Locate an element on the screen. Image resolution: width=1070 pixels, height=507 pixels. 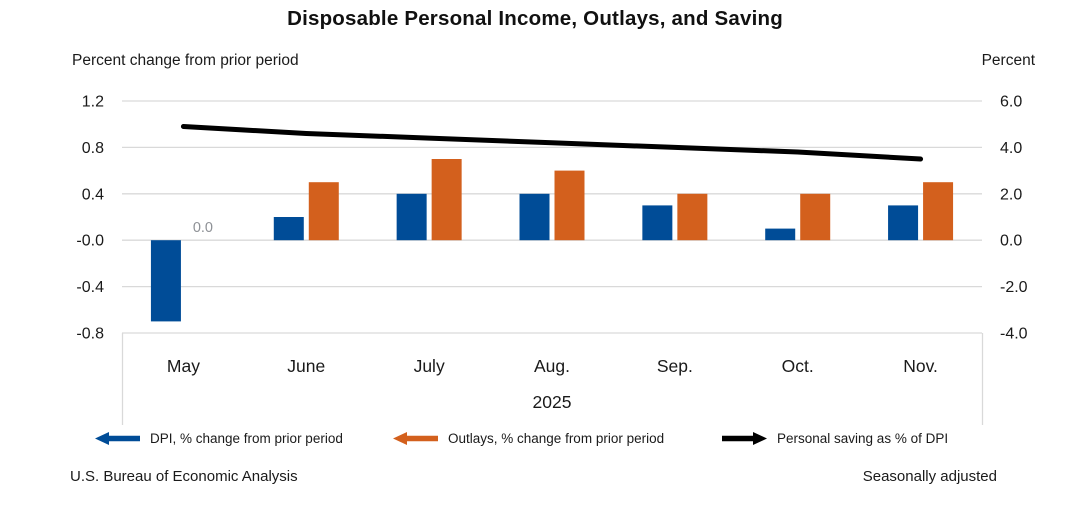
dpi-bar-may is located at coordinates (165, 281).